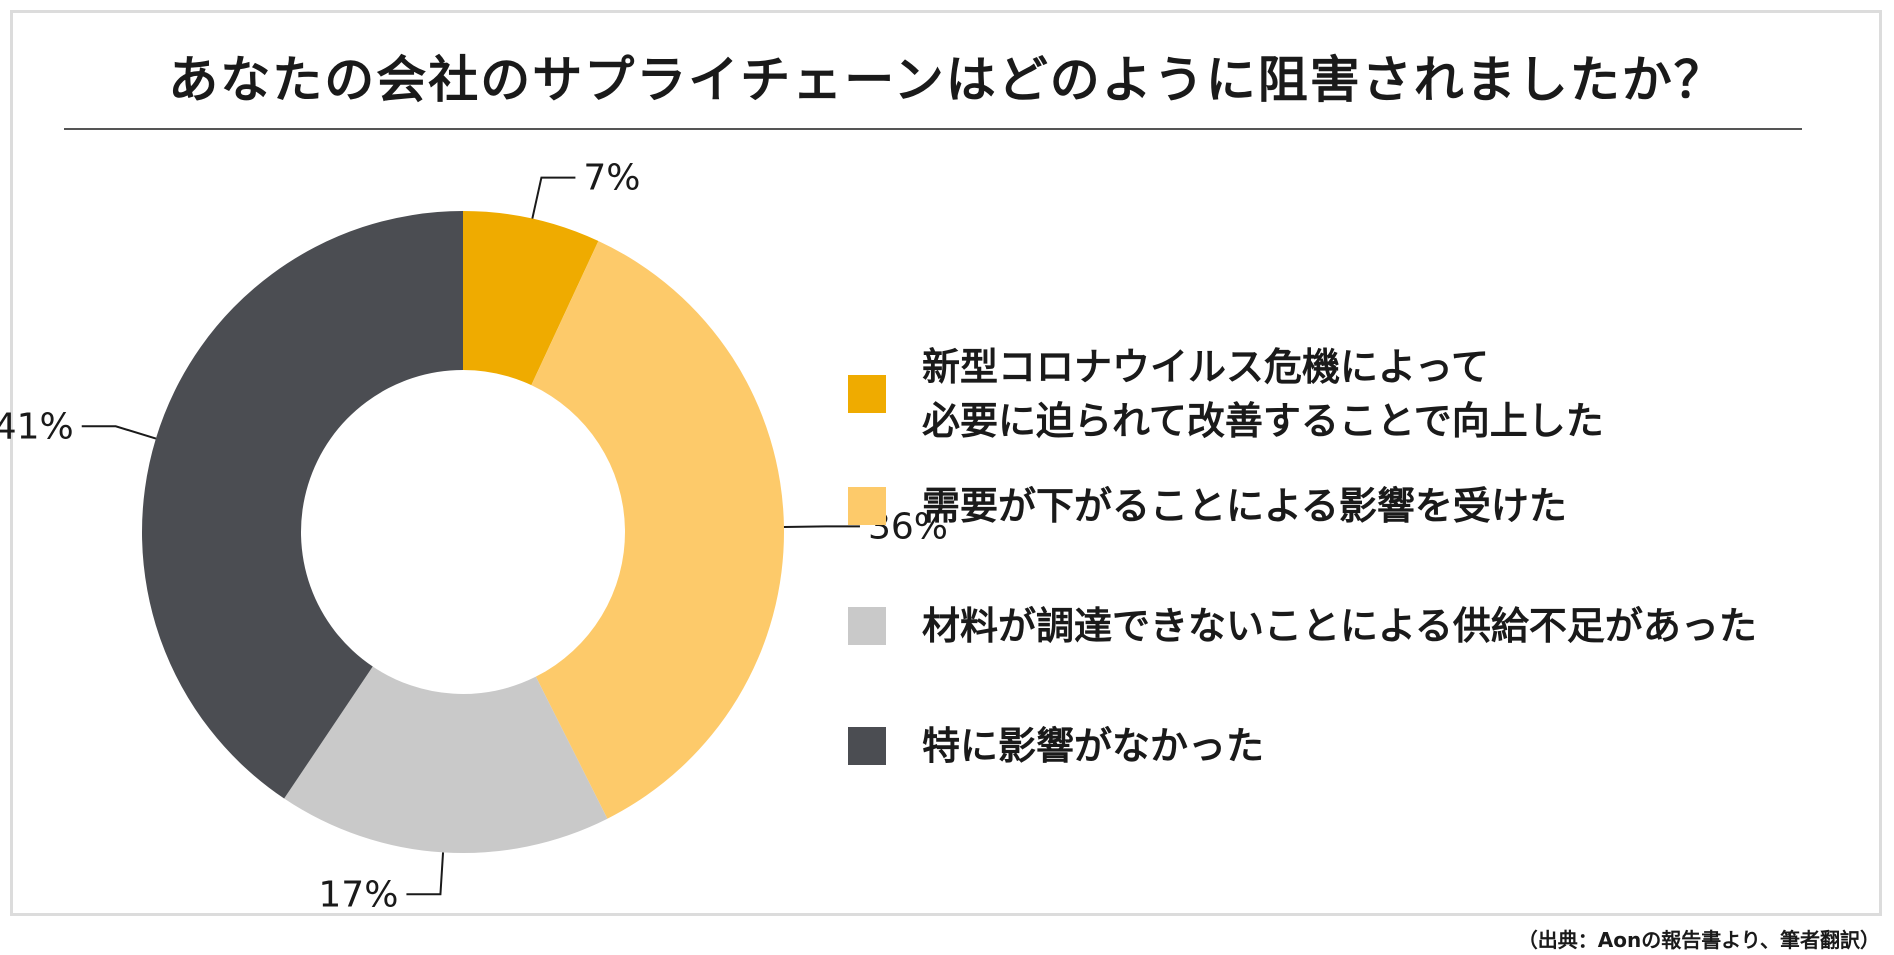 Image resolution: width=1894 pixels, height=955 pixels. What do you see at coordinates (1339, 626) in the screenshot?
I see `legend-label: 材料が調達できないことによる供給不足があった` at bounding box center [1339, 626].